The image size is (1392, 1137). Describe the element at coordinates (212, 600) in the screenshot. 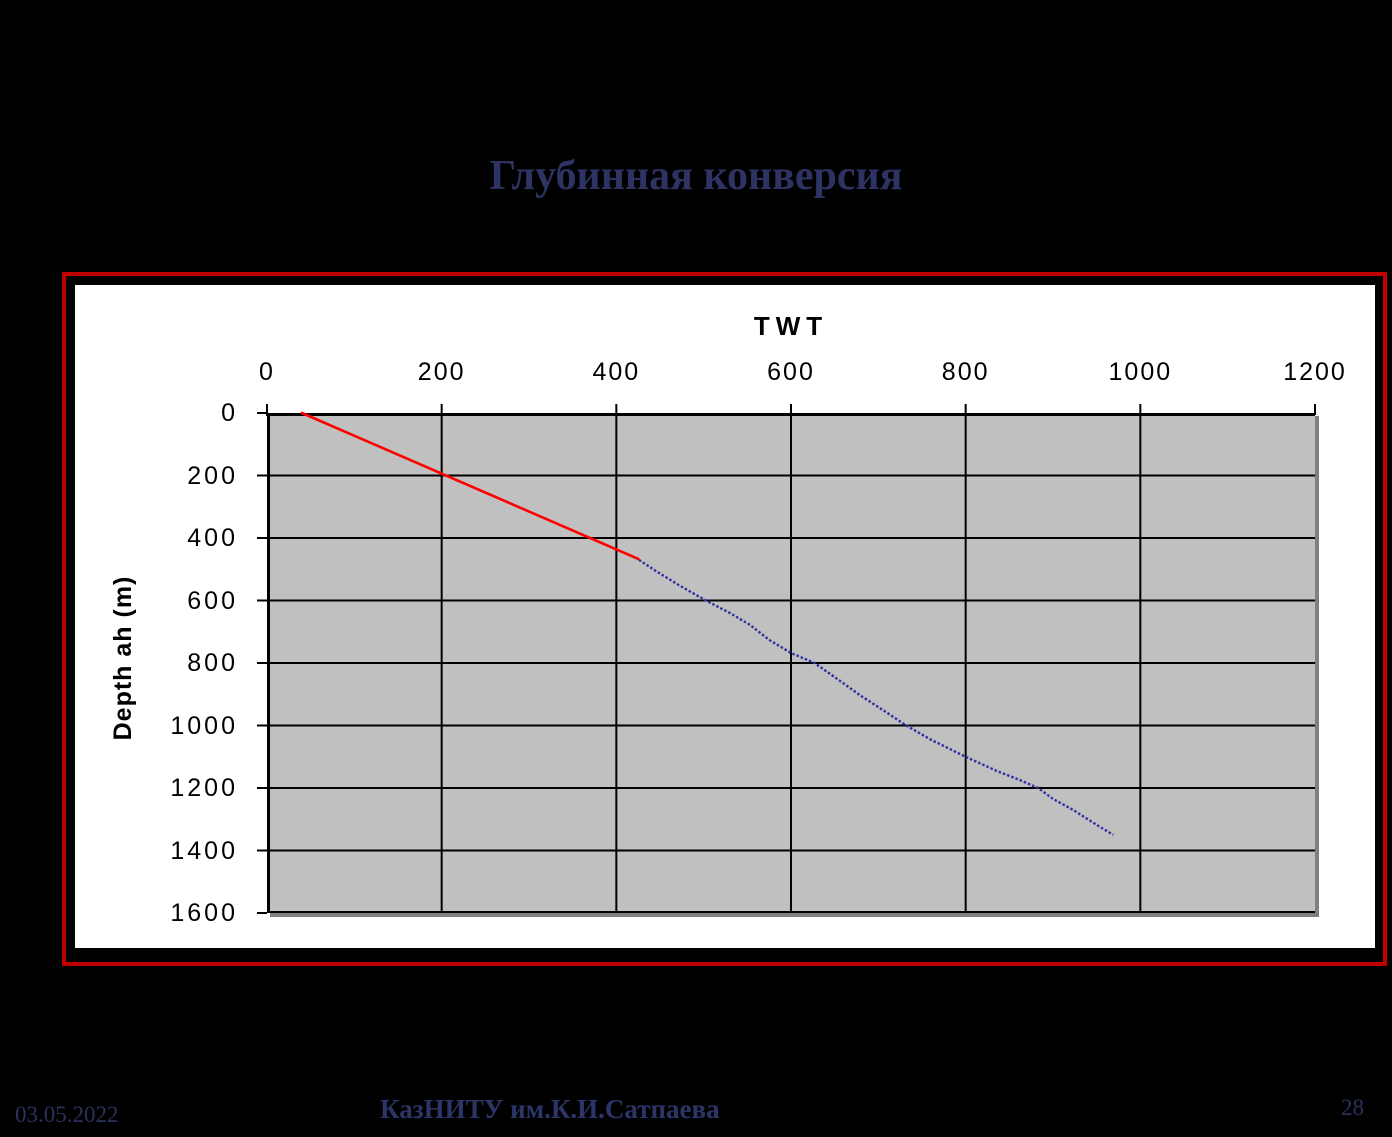

I see `y-tick-label: 600` at that location.